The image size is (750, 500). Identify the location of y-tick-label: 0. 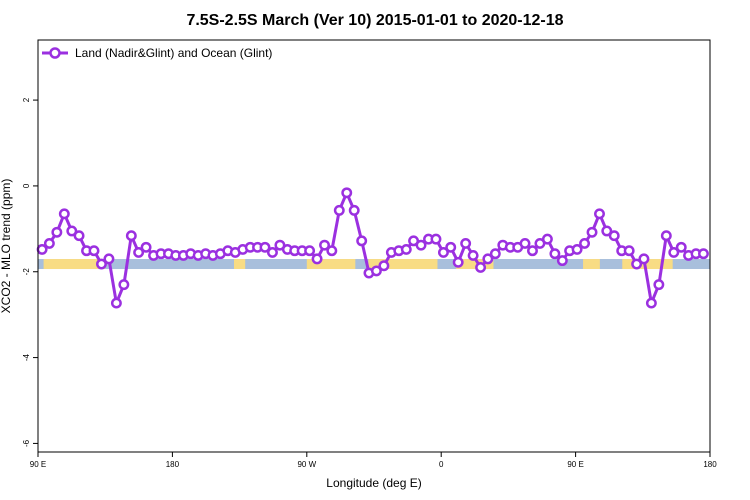
(26, 185).